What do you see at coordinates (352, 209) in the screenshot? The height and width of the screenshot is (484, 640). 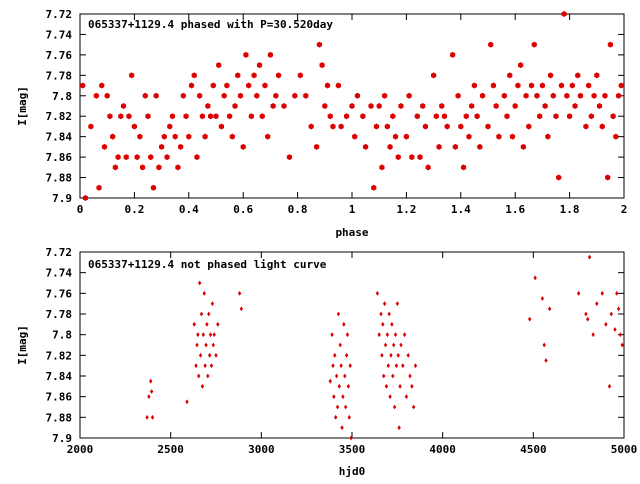 I see `phased-x-tick-label: 1` at bounding box center [352, 209].